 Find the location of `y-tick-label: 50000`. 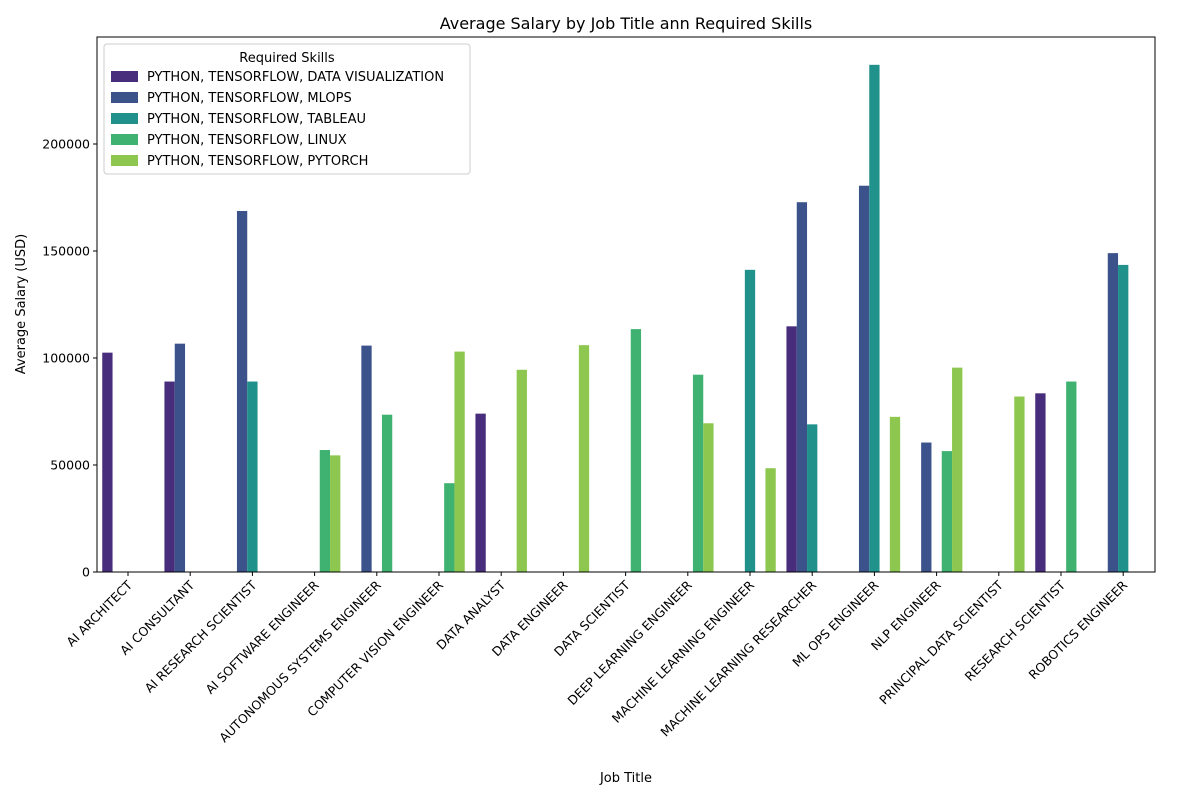

y-tick-label: 50000 is located at coordinates (70, 465).